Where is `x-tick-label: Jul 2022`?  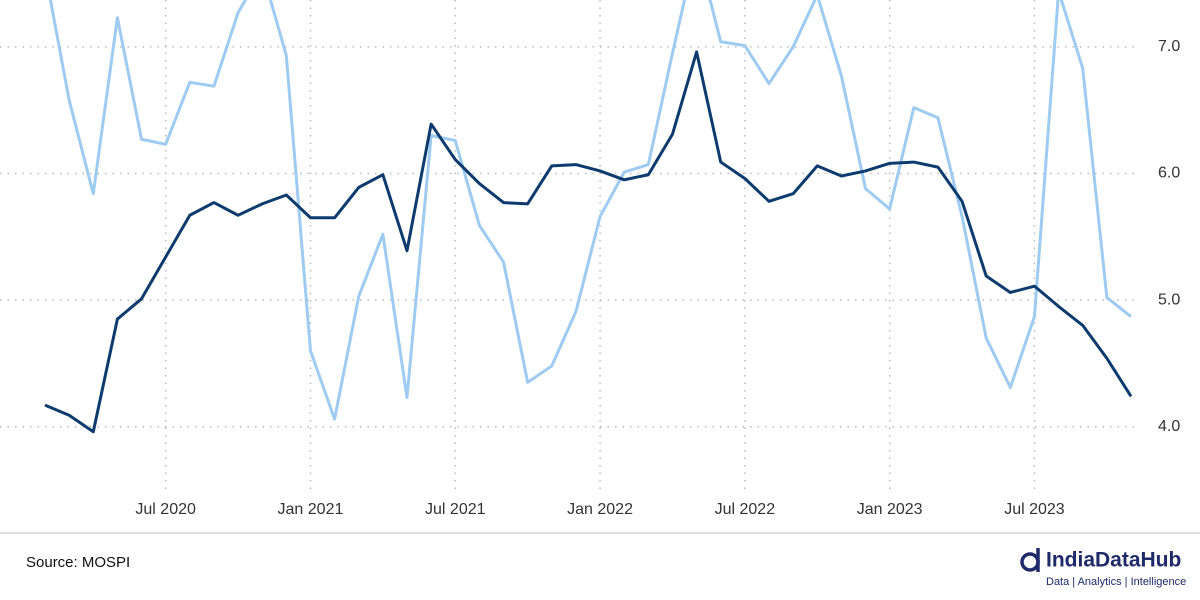 x-tick-label: Jul 2022 is located at coordinates (745, 509).